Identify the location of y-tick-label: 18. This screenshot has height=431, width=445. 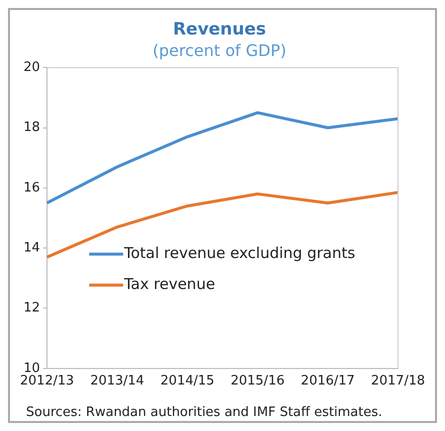
(31, 128).